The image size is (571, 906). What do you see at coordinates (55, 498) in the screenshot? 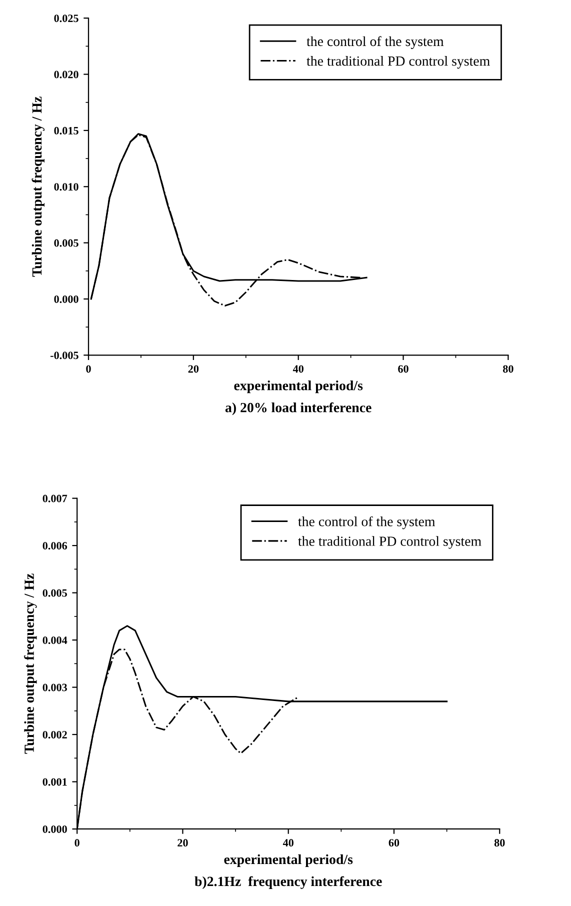
I see `y-tick-label: 0.007` at bounding box center [55, 498].